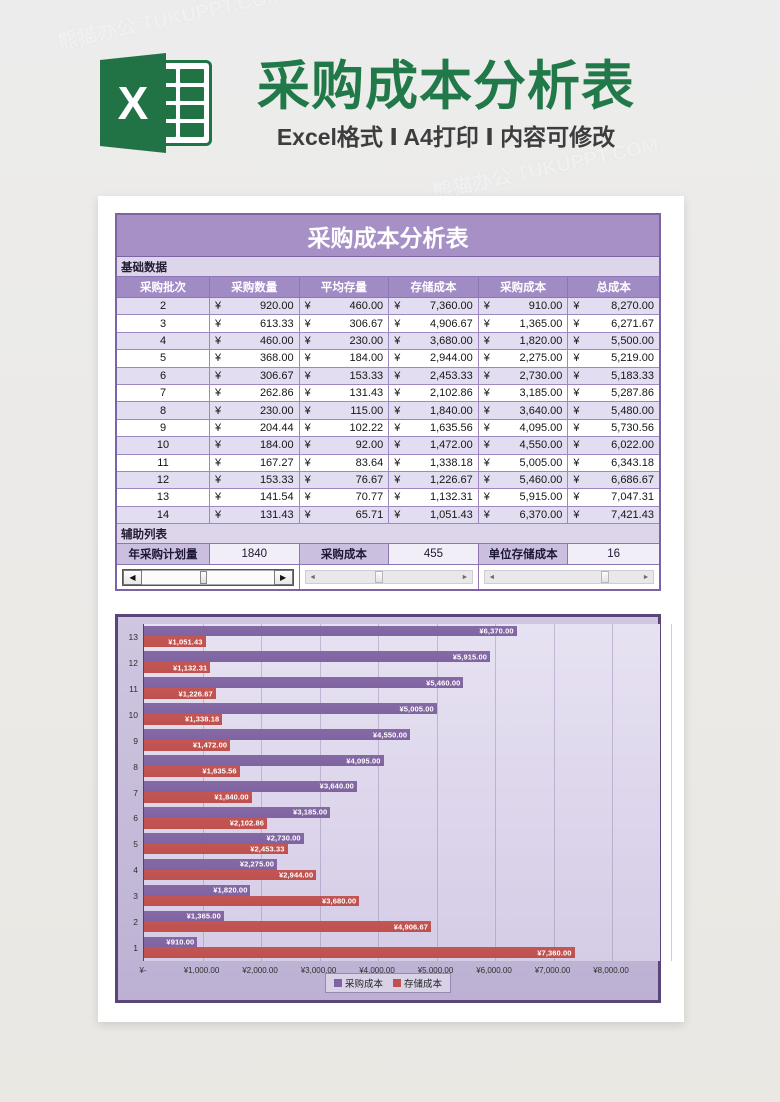  What do you see at coordinates (255, 359) in the screenshot?
I see `table-cell: ¥368.00` at bounding box center [255, 359].